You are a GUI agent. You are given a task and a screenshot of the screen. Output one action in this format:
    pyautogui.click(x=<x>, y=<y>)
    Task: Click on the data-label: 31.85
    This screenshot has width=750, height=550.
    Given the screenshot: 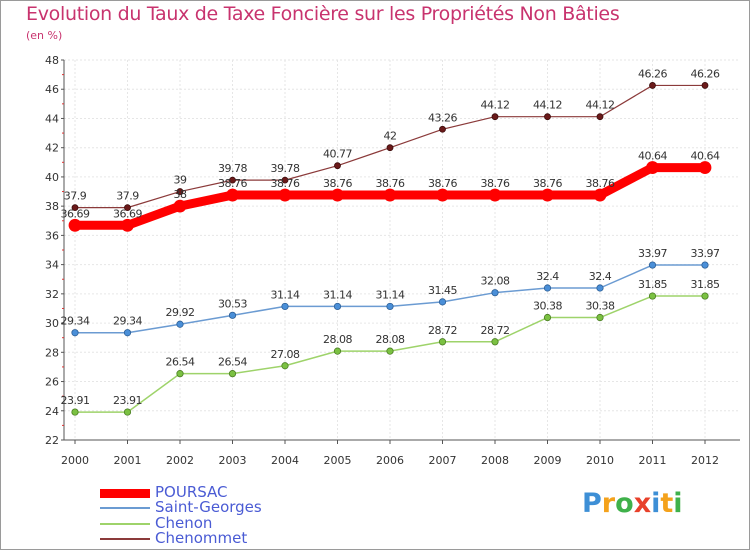 What is the action you would take?
    pyautogui.click(x=652, y=284)
    